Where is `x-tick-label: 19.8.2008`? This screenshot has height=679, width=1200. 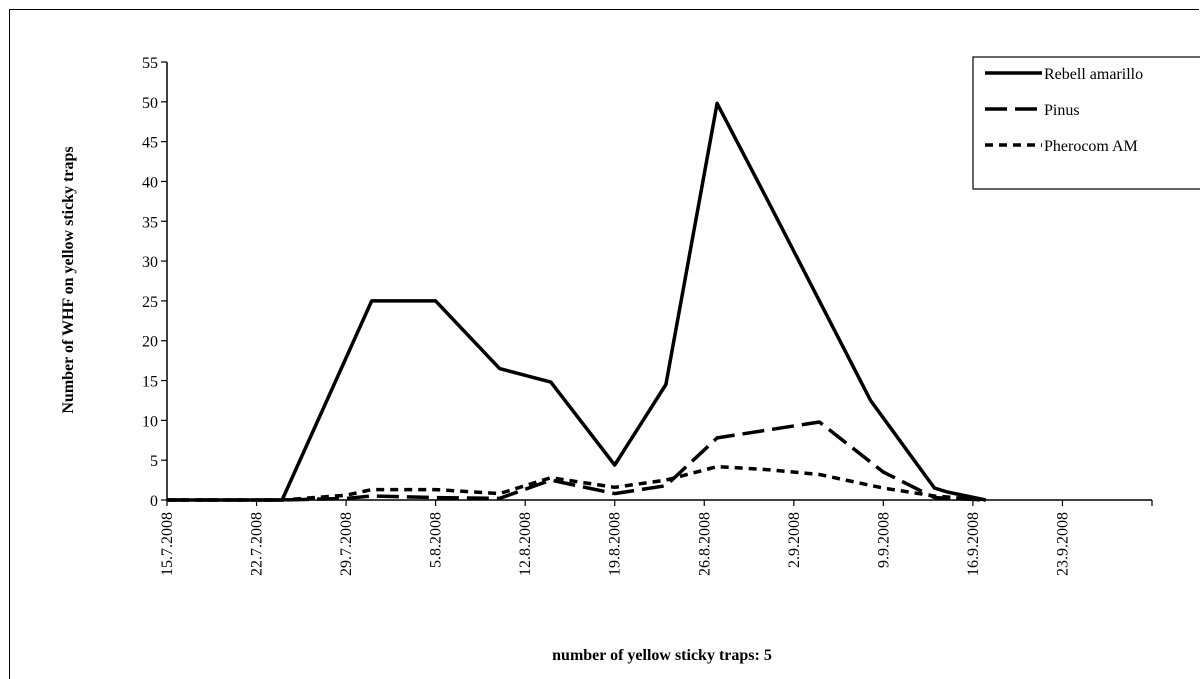
x-tick-label: 19.8.2008 is located at coordinates (615, 544).